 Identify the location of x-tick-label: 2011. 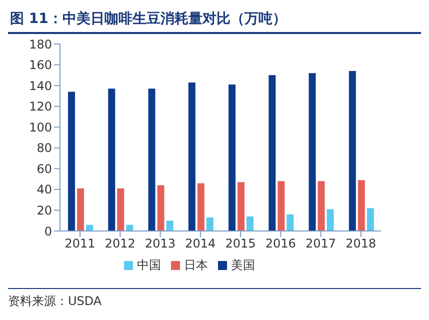
(80, 243).